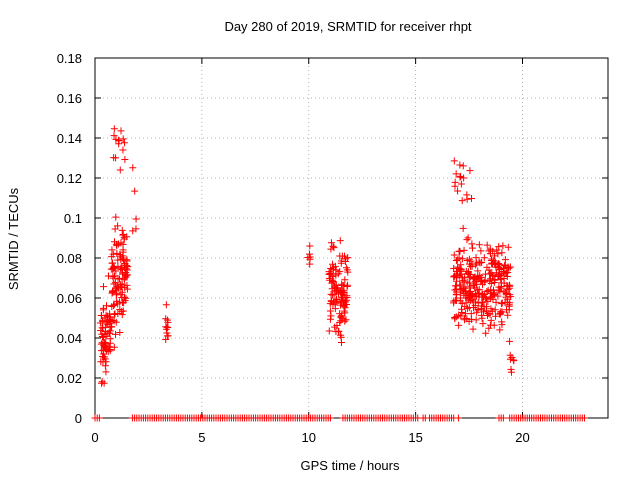 Image resolution: width=640 pixels, height=480 pixels. Describe the element at coordinates (69, 98) in the screenshot. I see `y-tick-label: 0.16` at that location.